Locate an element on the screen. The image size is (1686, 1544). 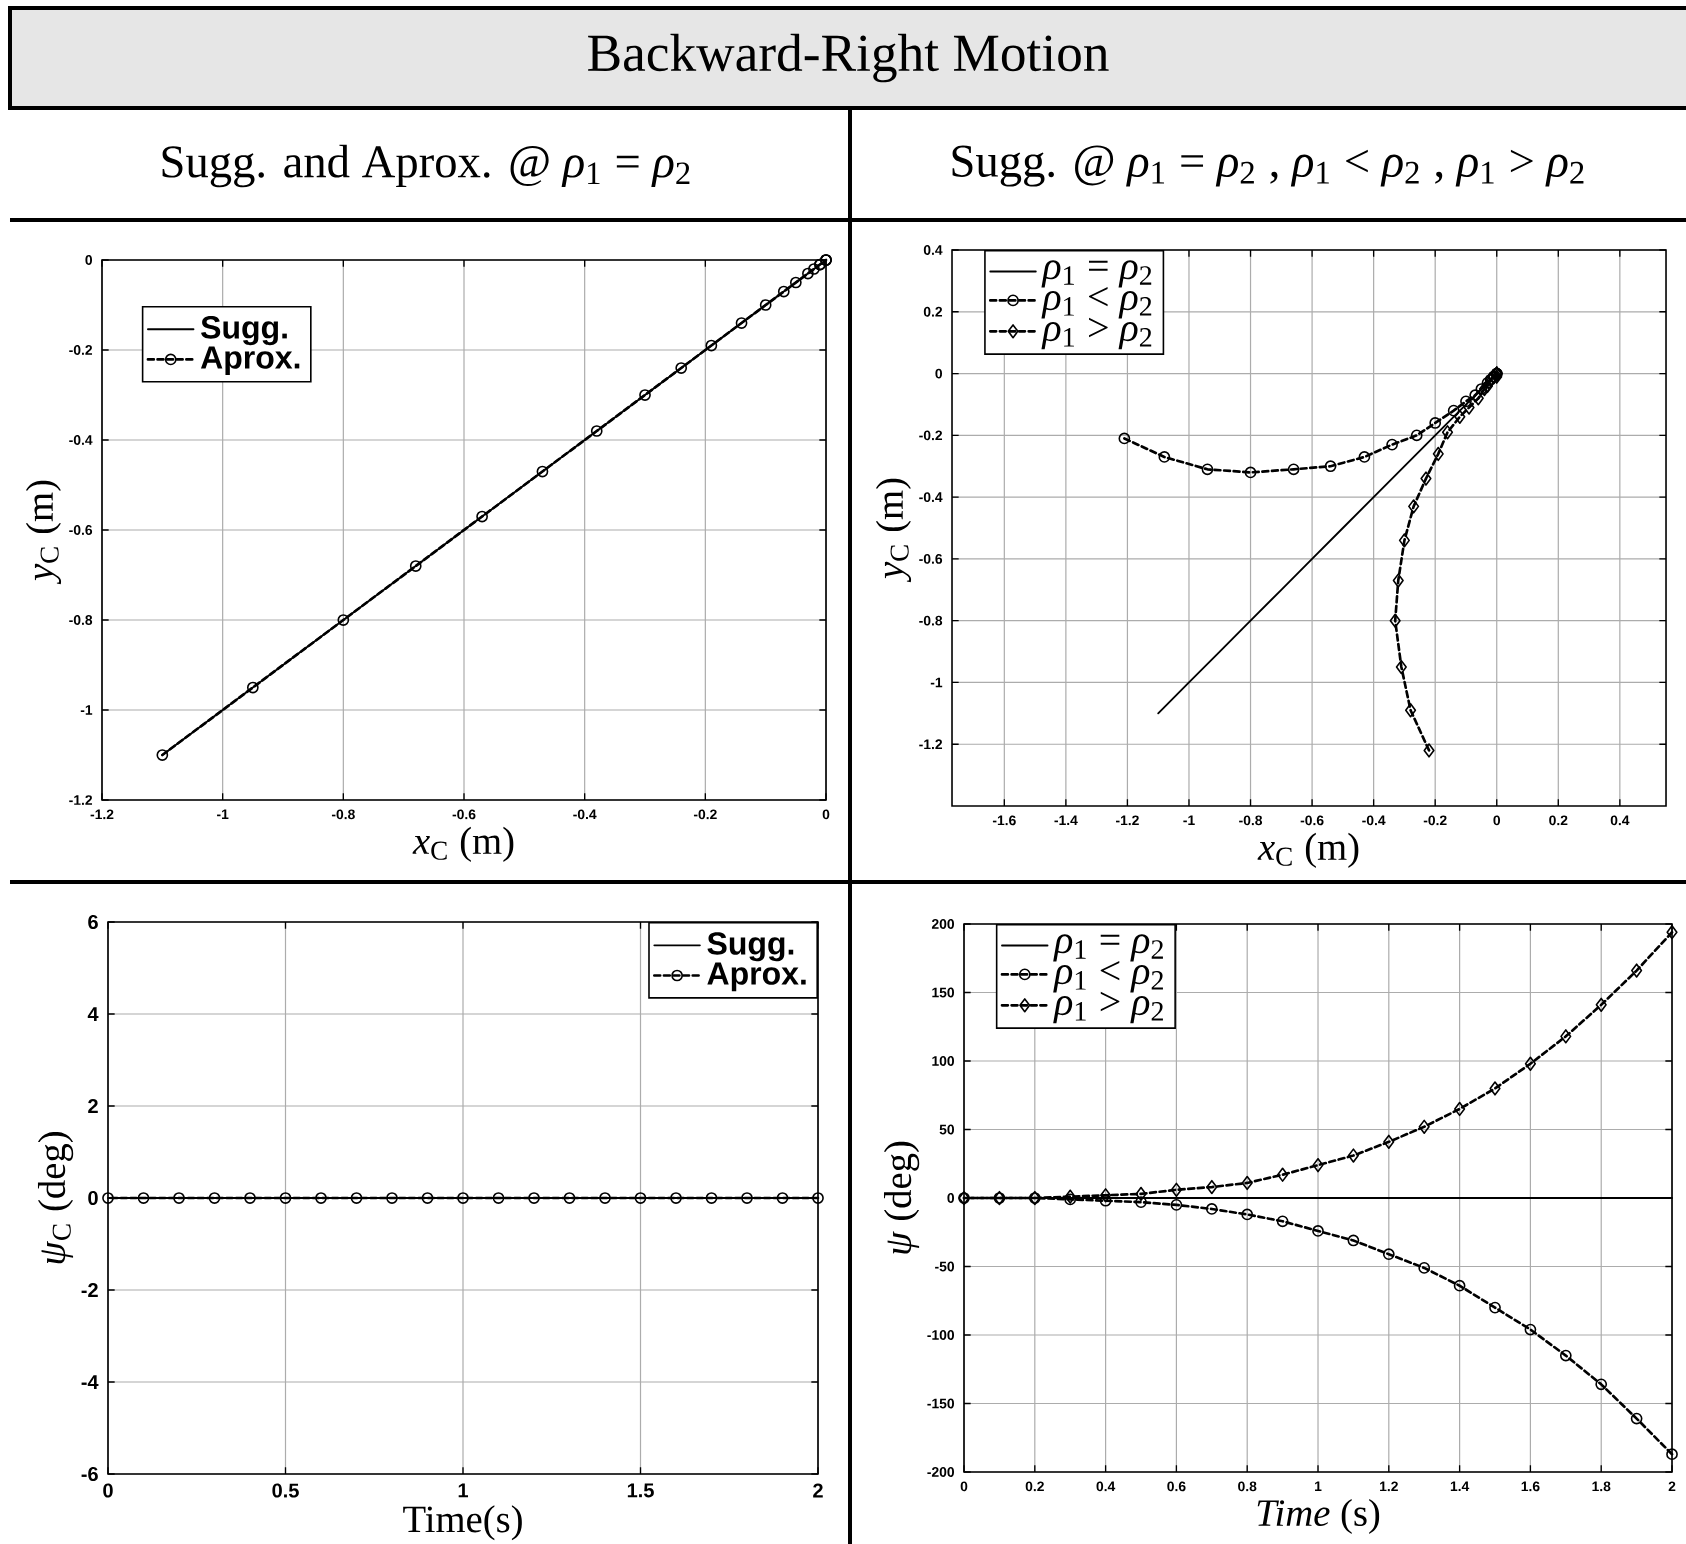
y-tick-label: 6 is located at coordinates (93, 922).